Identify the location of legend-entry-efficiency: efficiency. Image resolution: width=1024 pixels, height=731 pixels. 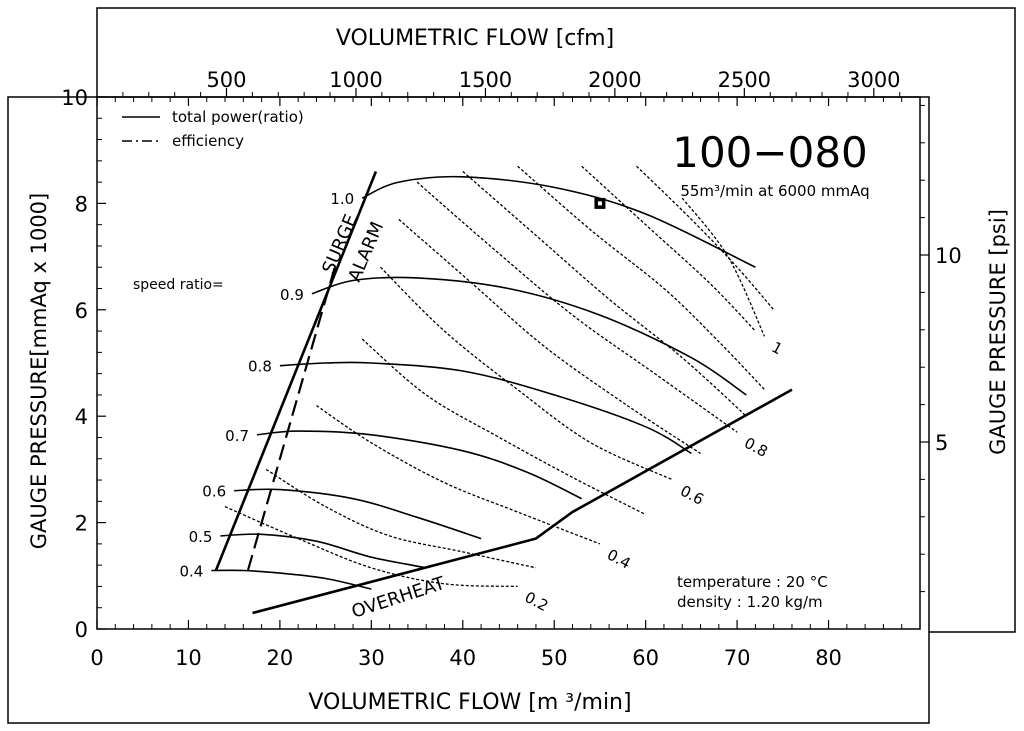
(208, 141).